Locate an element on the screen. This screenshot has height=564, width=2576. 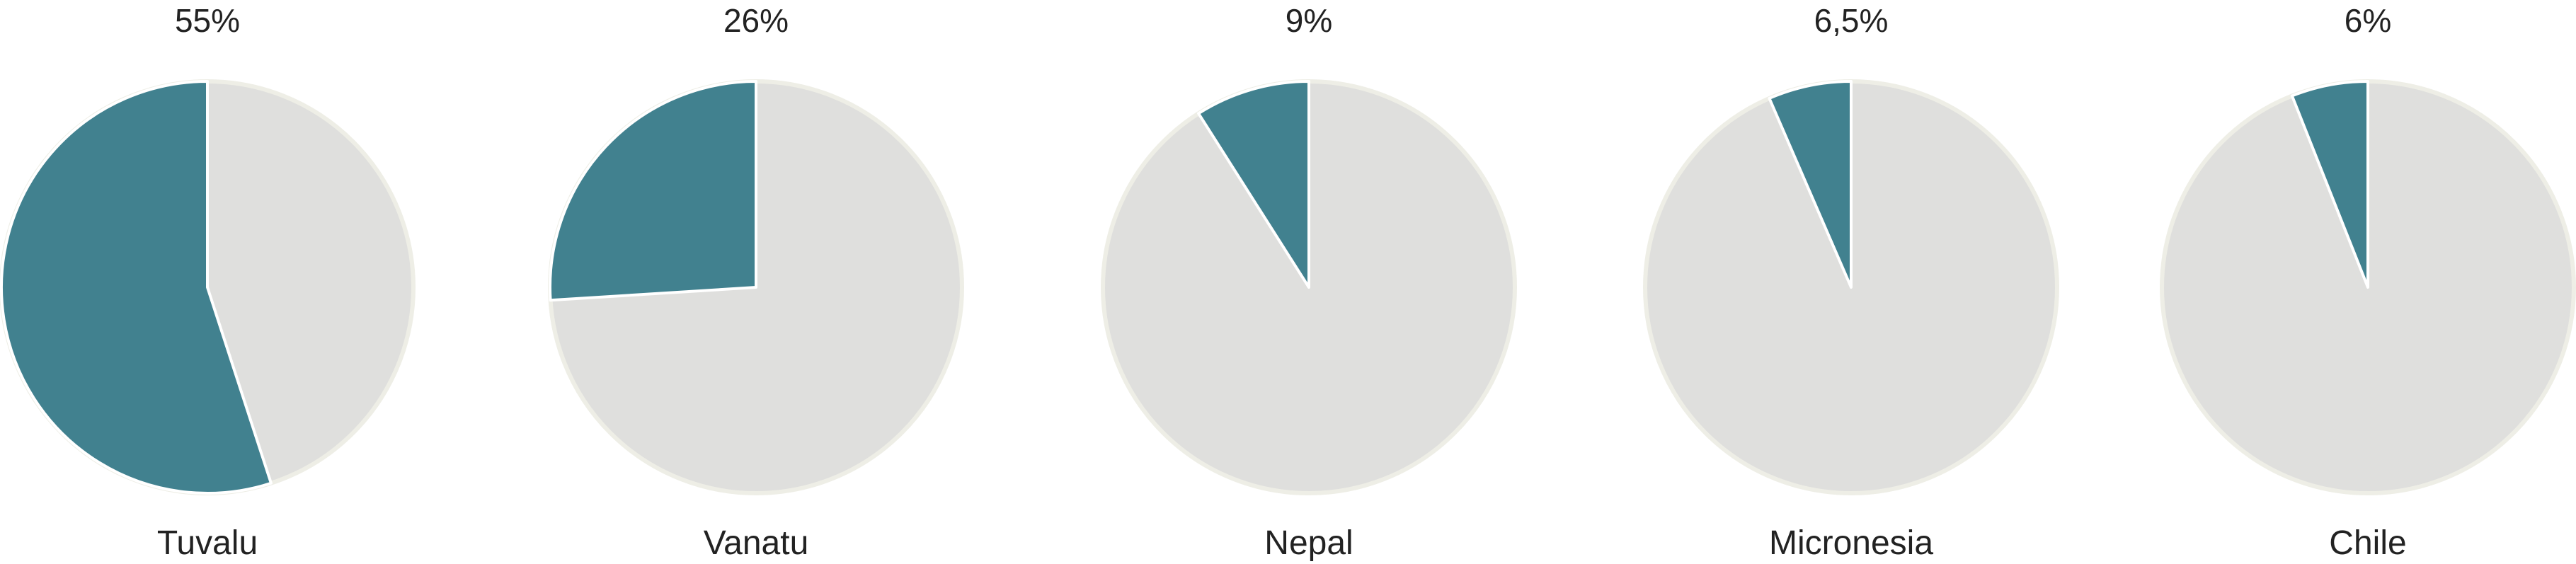
pie-country-label: Chile is located at coordinates (2367, 543).